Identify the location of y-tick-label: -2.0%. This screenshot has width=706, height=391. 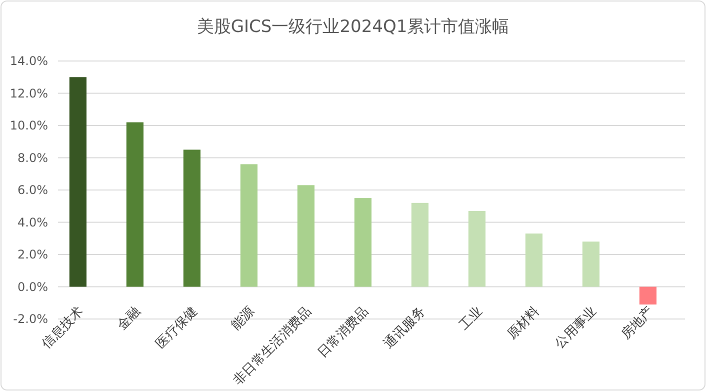
(30, 319).